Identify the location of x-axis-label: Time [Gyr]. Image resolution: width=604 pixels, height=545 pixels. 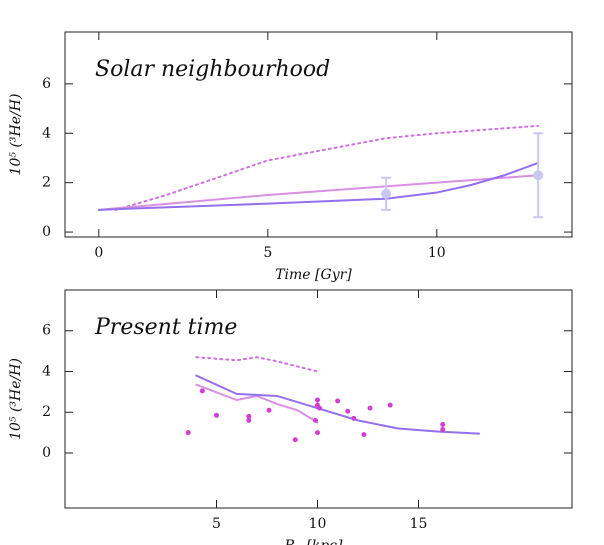
(313, 275).